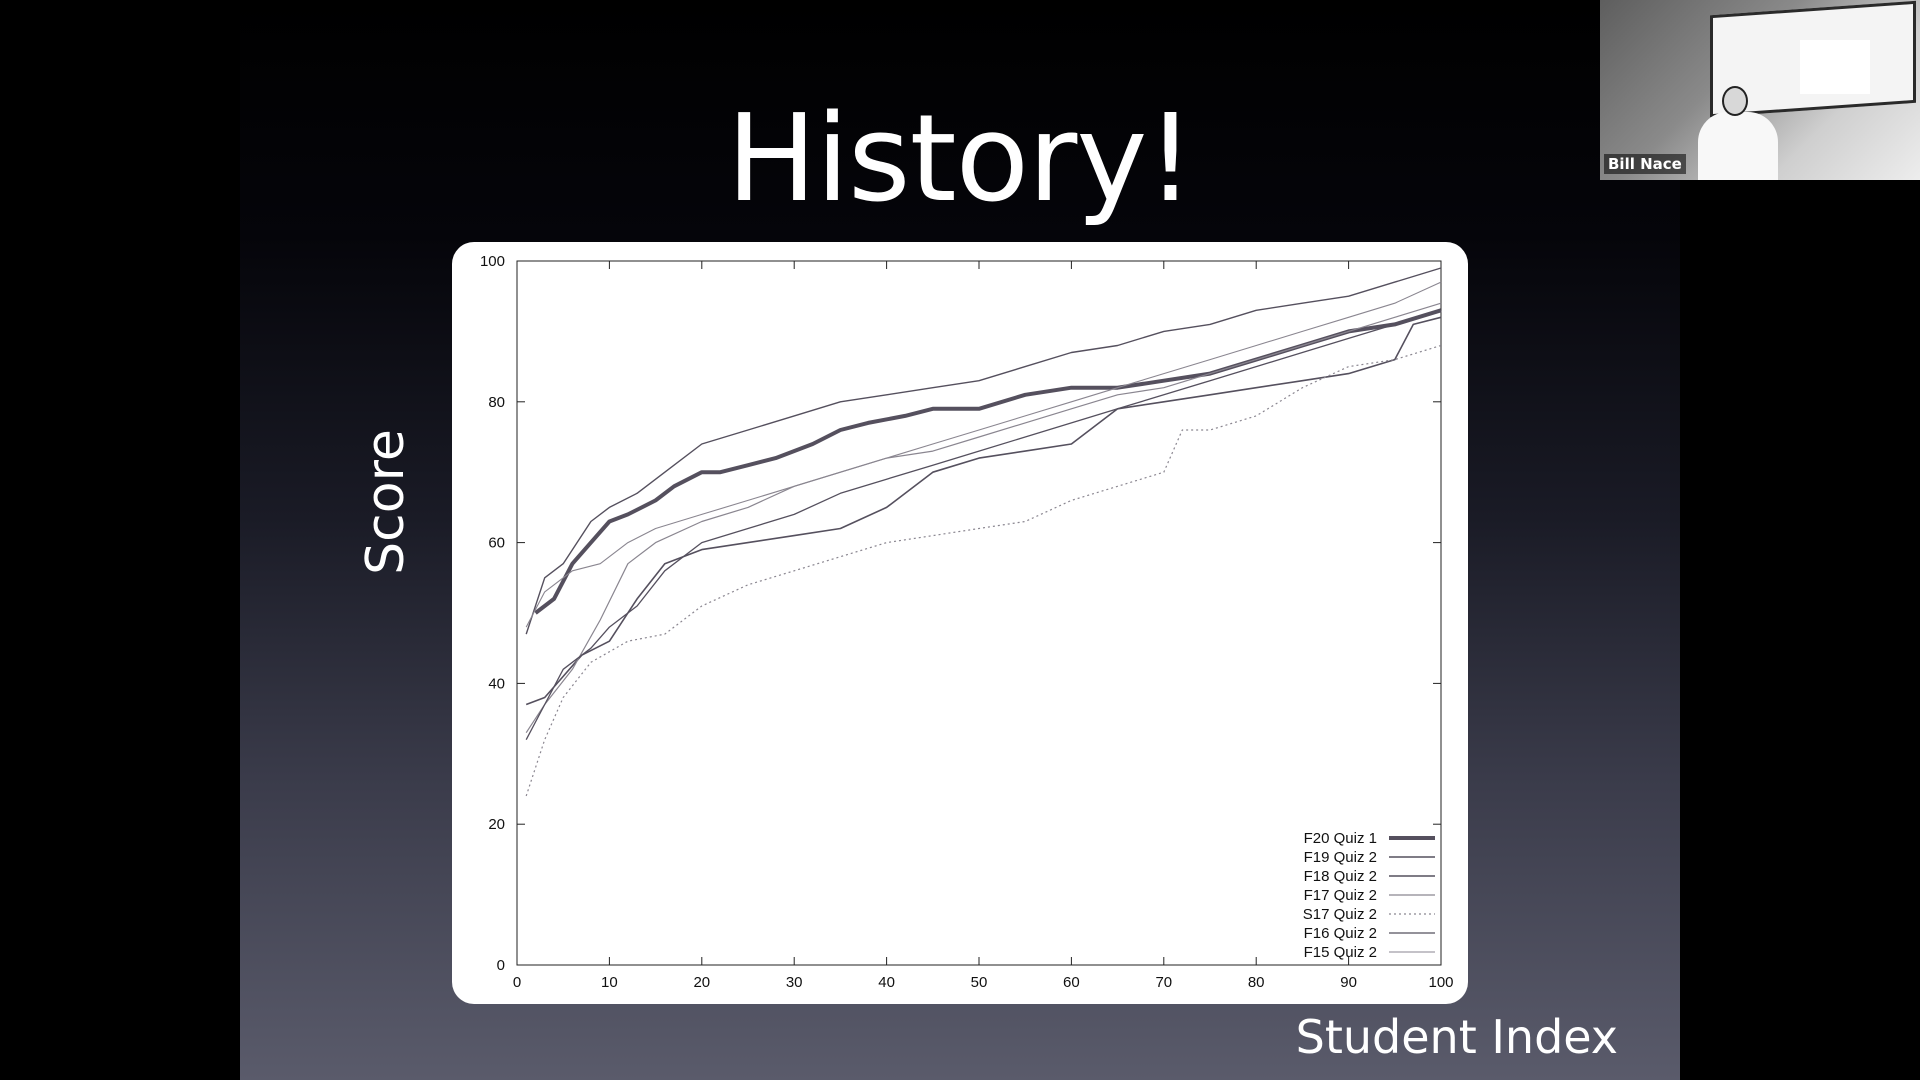 The width and height of the screenshot is (1920, 1080). I want to click on x-tick-label: 70, so click(1163, 982).